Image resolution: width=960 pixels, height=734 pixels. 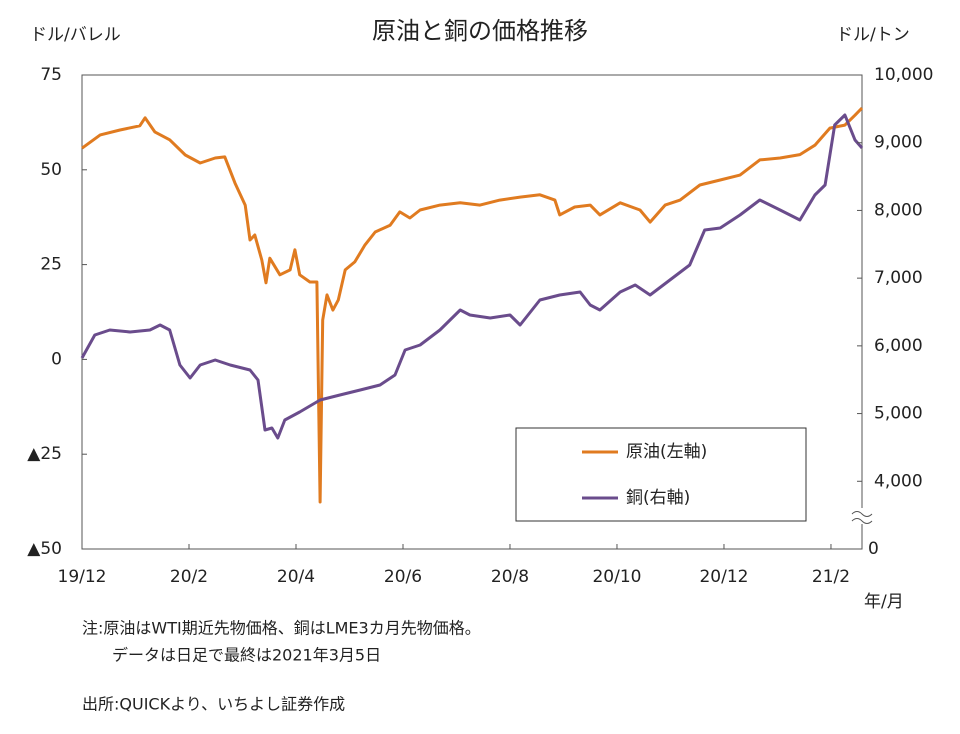 I want to click on x-tick-label: 20/8, so click(x=510, y=577).